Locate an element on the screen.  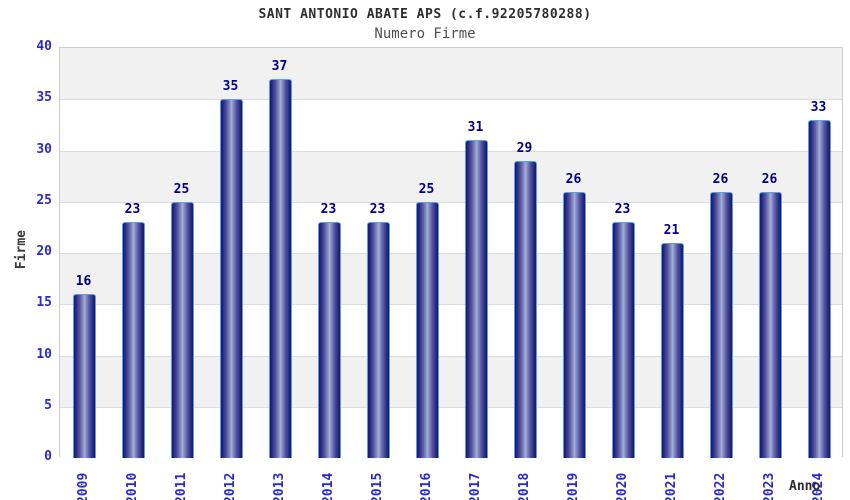
bar-value-label: 33 is located at coordinates (818, 107).